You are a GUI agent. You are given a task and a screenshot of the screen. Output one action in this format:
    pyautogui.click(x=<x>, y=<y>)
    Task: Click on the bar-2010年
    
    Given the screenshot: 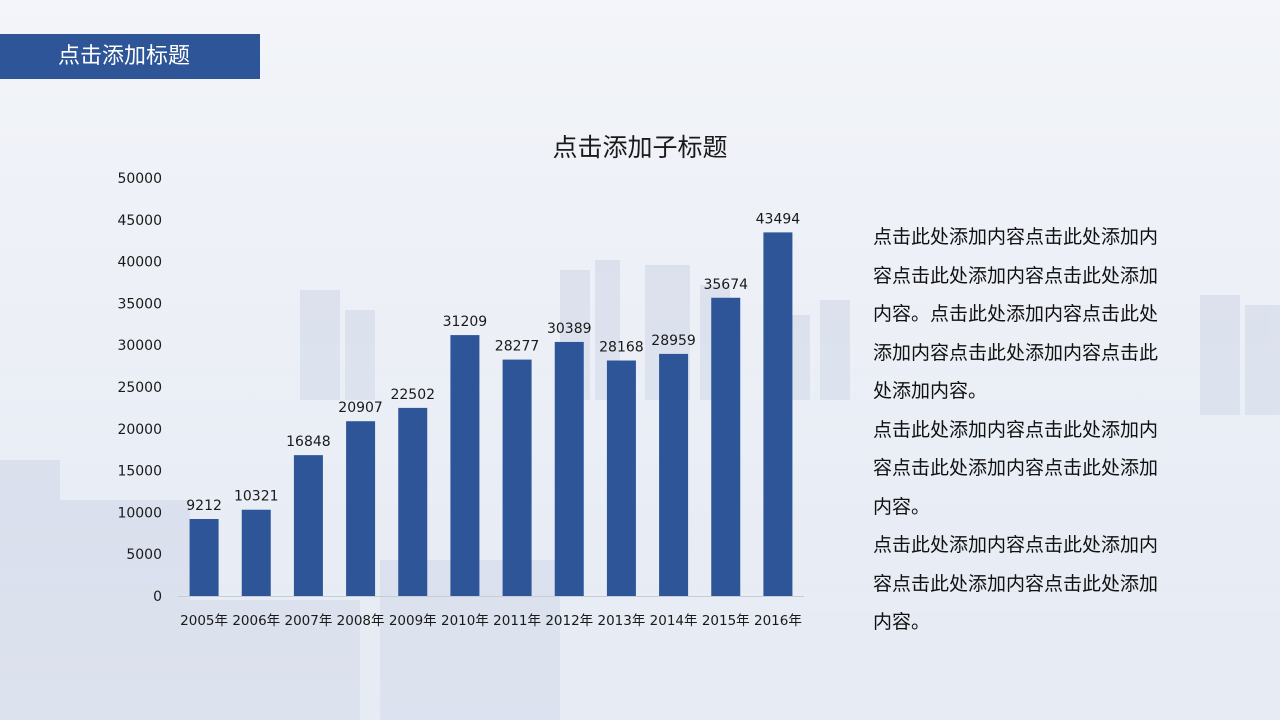 What is the action you would take?
    pyautogui.click(x=465, y=465)
    